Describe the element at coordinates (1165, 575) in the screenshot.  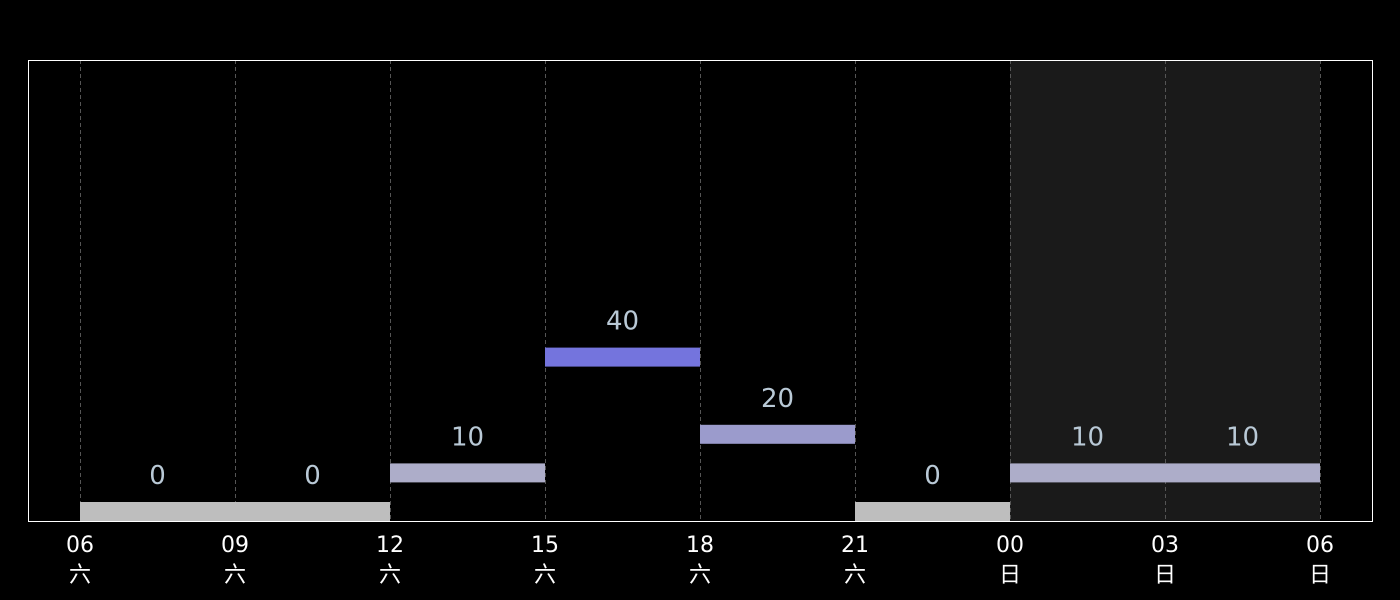
I see `x-tick-day-7: 日` at that location.